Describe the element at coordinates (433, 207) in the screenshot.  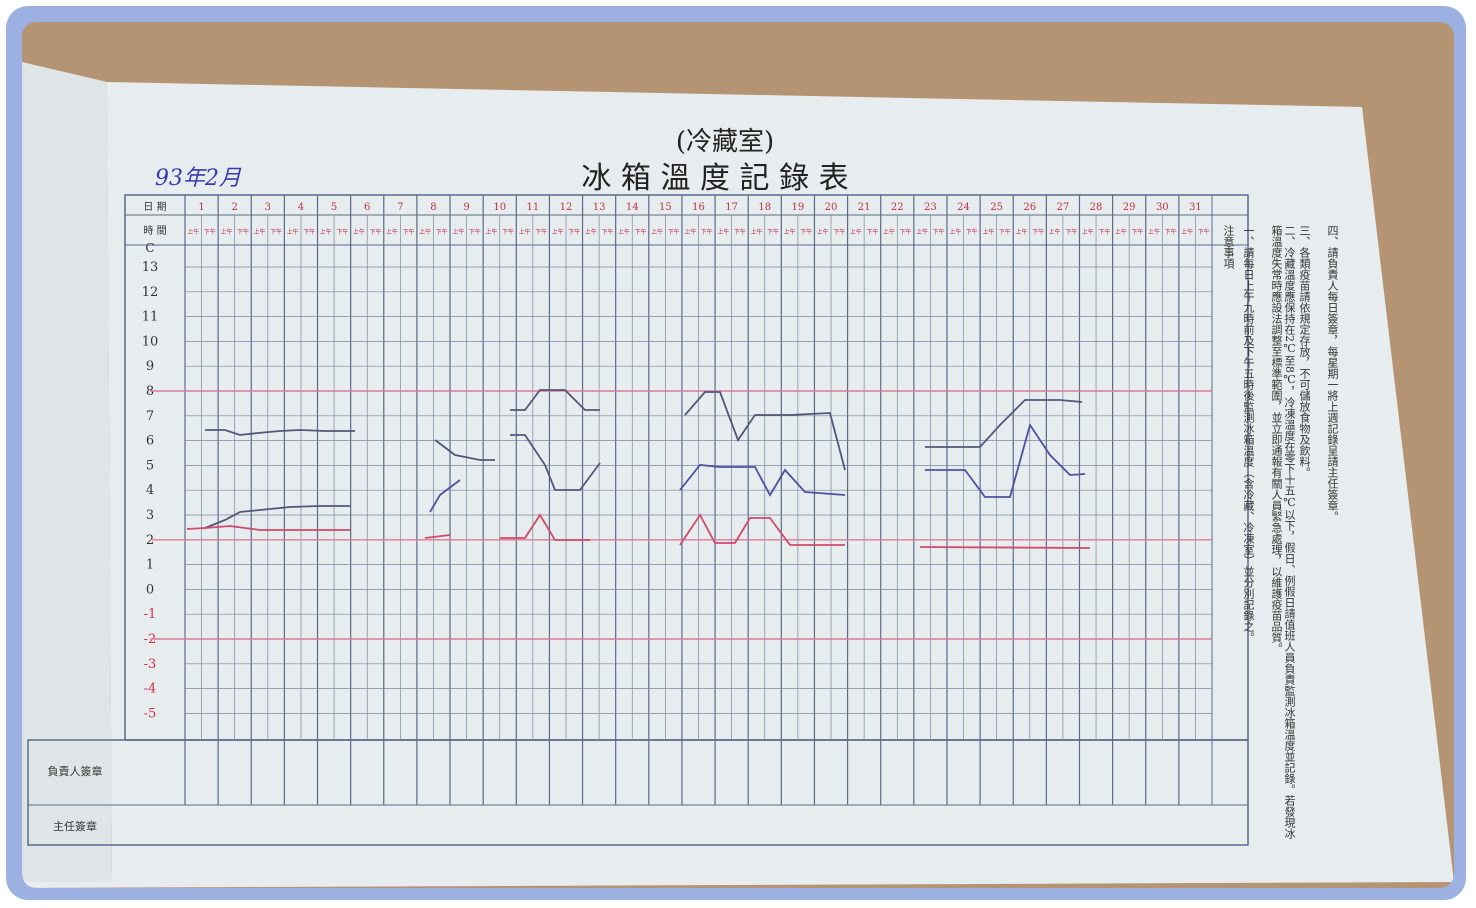
I see `day-label: 8` at that location.